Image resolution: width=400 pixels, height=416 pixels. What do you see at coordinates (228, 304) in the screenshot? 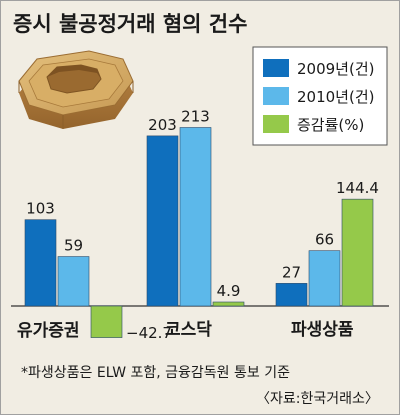
I see `bar-kosdaq-change` at bounding box center [228, 304].